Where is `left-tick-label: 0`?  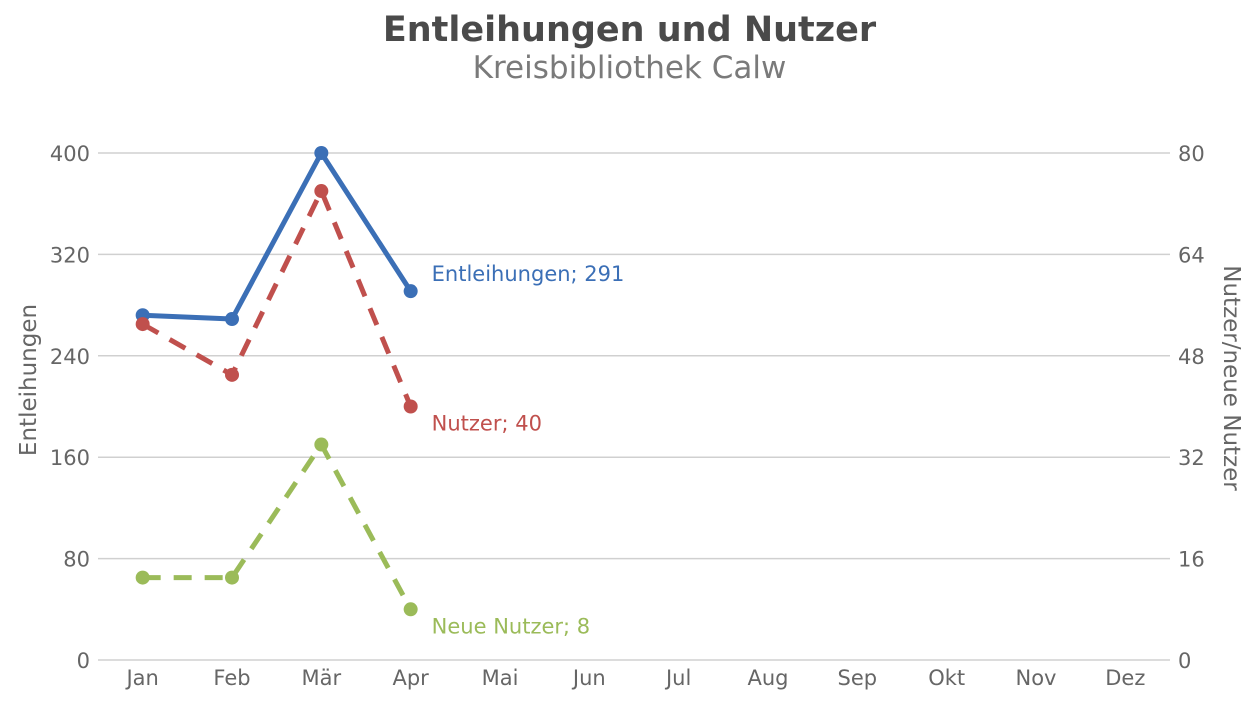 left-tick-label: 0 is located at coordinates (83, 661).